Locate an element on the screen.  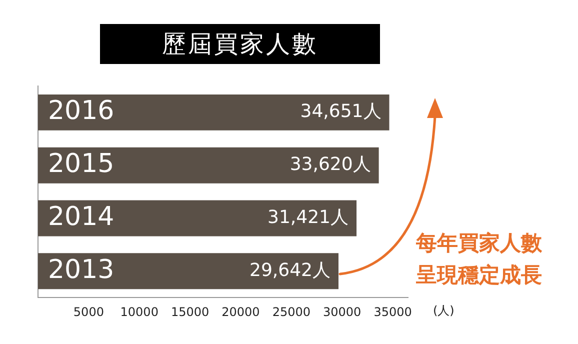
data-label: 31,421人 is located at coordinates (308, 217).